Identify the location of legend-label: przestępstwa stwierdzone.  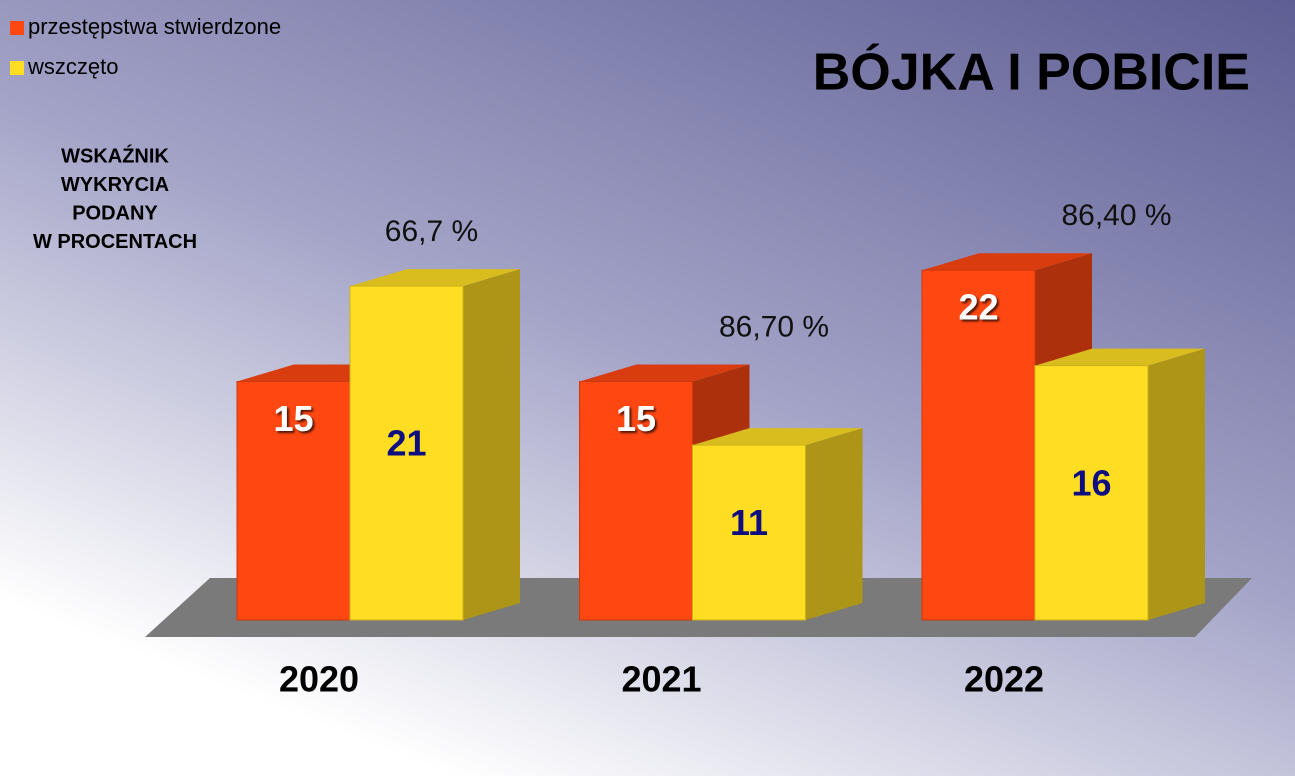
(154, 26).